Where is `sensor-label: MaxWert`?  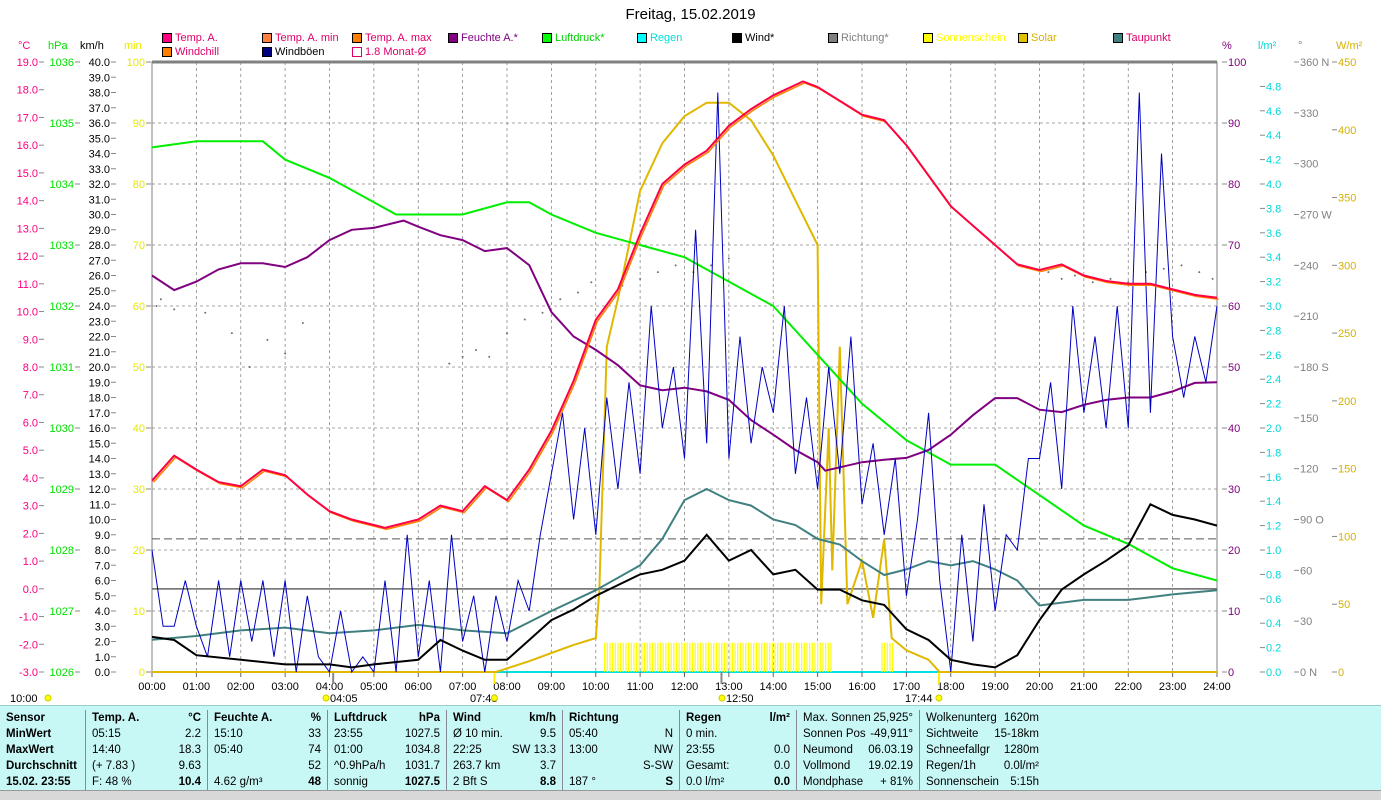
sensor-label: MaxWert is located at coordinates (30, 750).